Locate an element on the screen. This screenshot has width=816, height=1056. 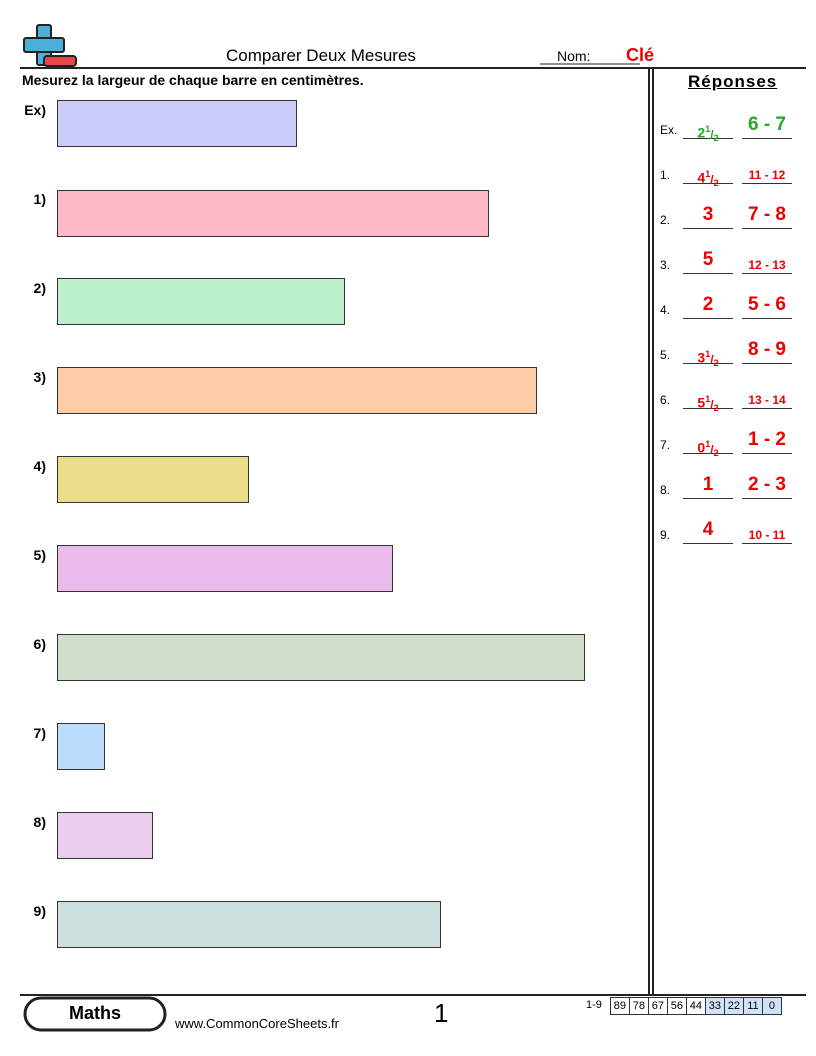
score-cell: 44 is located at coordinates (696, 1006).